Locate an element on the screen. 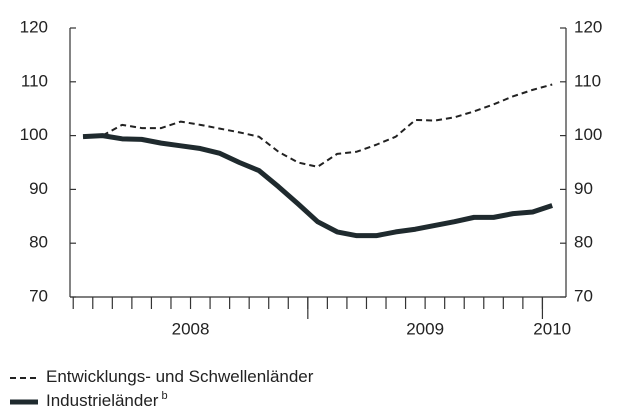 This screenshot has height=411, width=622. y2-tick-label: 70 is located at coordinates (583, 295).